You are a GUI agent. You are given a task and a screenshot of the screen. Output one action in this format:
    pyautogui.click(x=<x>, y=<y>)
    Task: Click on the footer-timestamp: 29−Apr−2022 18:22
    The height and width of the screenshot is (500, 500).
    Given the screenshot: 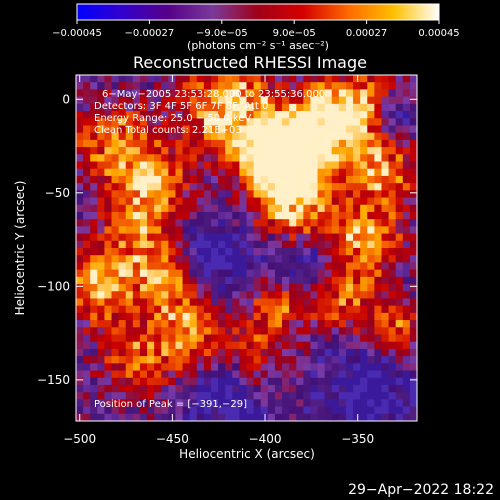 What is the action you would take?
    pyautogui.click(x=421, y=490)
    